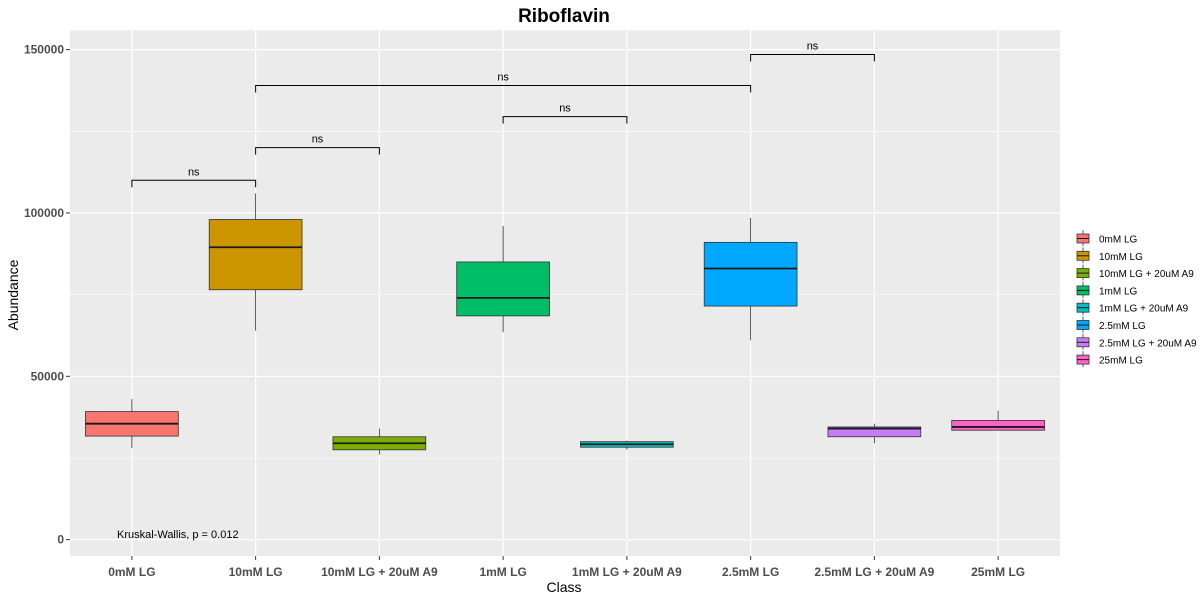 This screenshot has width=1200, height=605. I want to click on bracket-2: ns, so click(317, 144).